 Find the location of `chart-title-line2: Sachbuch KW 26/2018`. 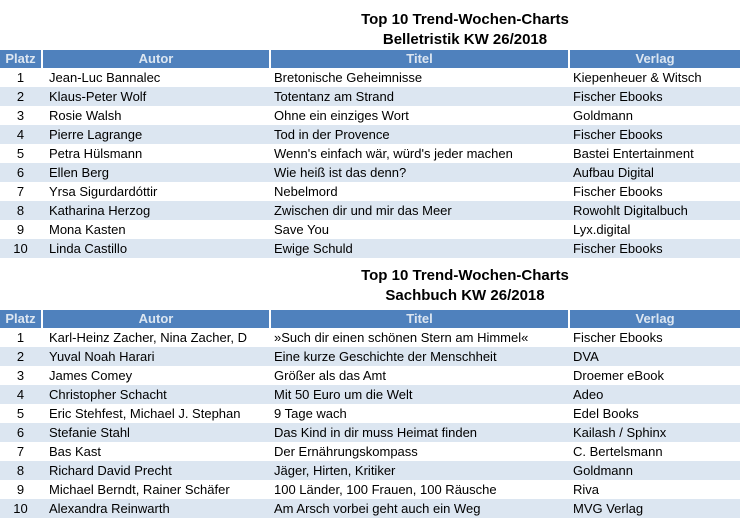

chart-title-line2: Sachbuch KW 26/2018 is located at coordinates (465, 295).